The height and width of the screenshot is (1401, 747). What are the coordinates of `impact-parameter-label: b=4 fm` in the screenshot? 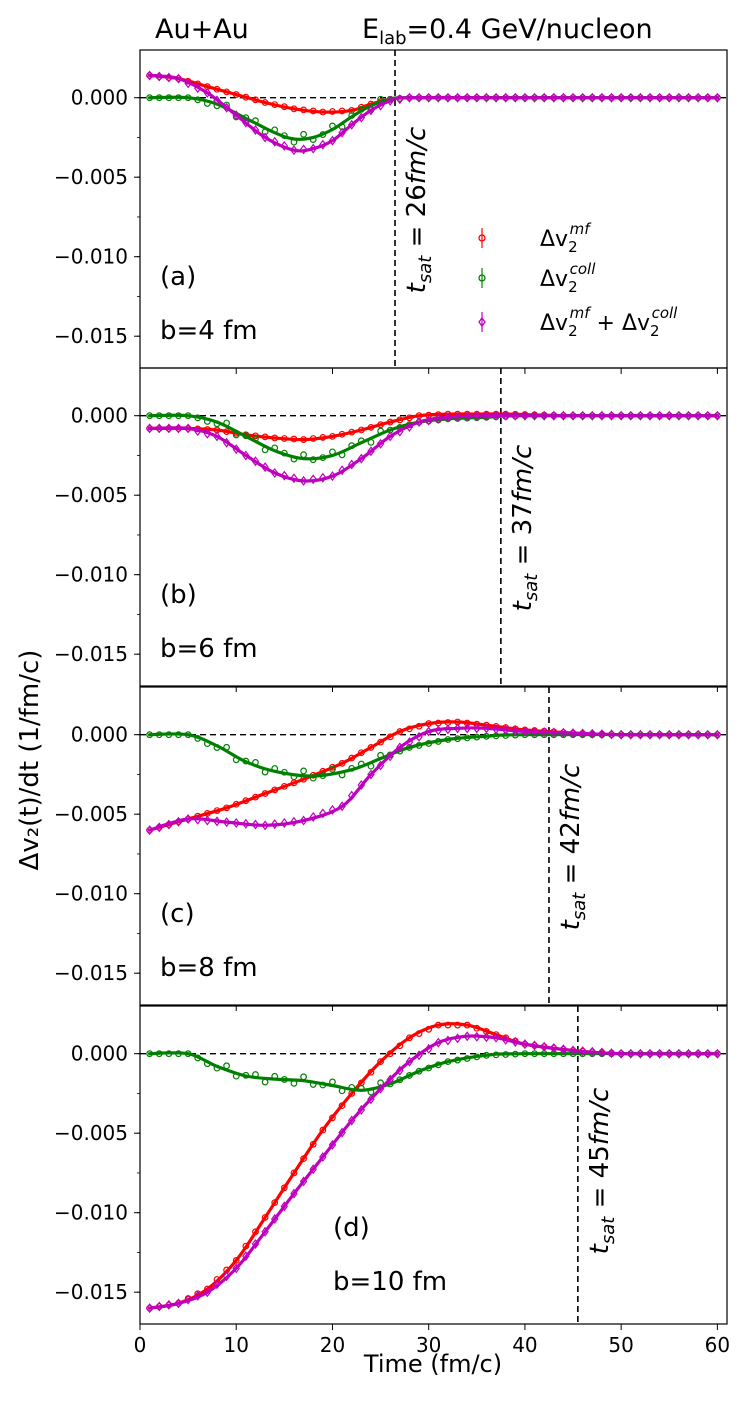 It's located at (209, 331).